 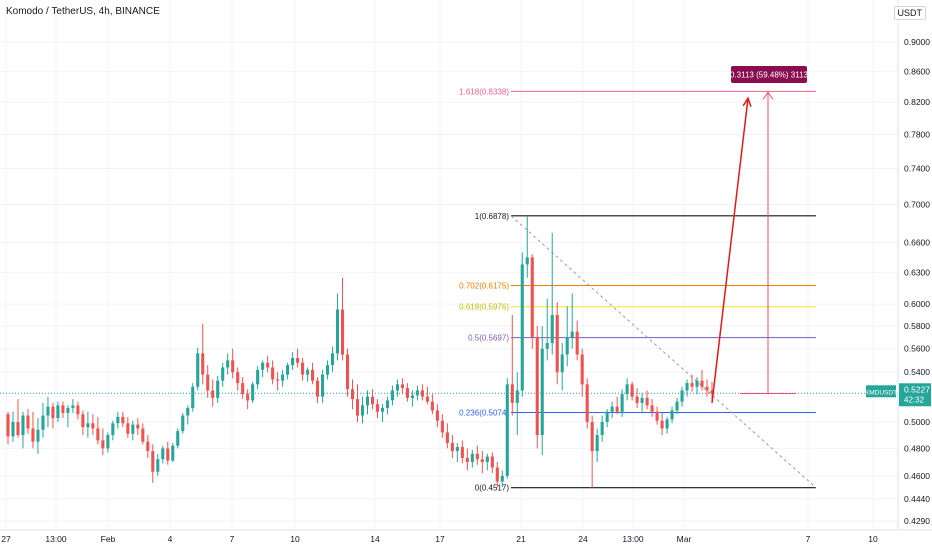 What do you see at coordinates (488, 338) in the screenshot?
I see `fib-level-label: 0.5(0.5697)` at bounding box center [488, 338].